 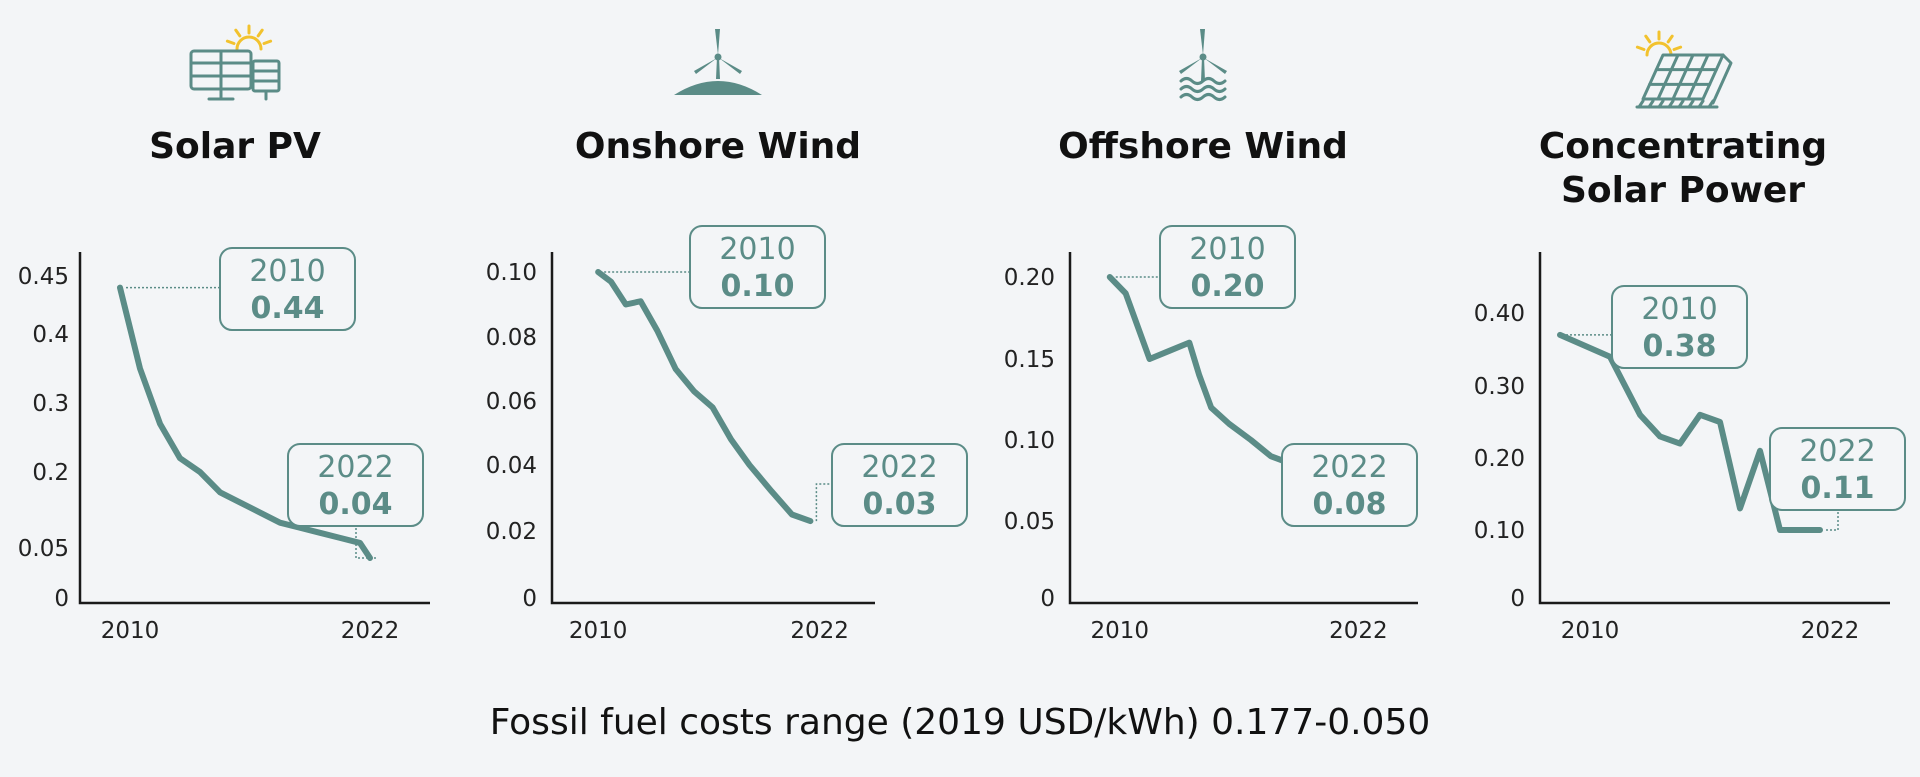 What do you see at coordinates (43, 277) in the screenshot?
I see `y-tick-label: 0.45` at bounding box center [43, 277].